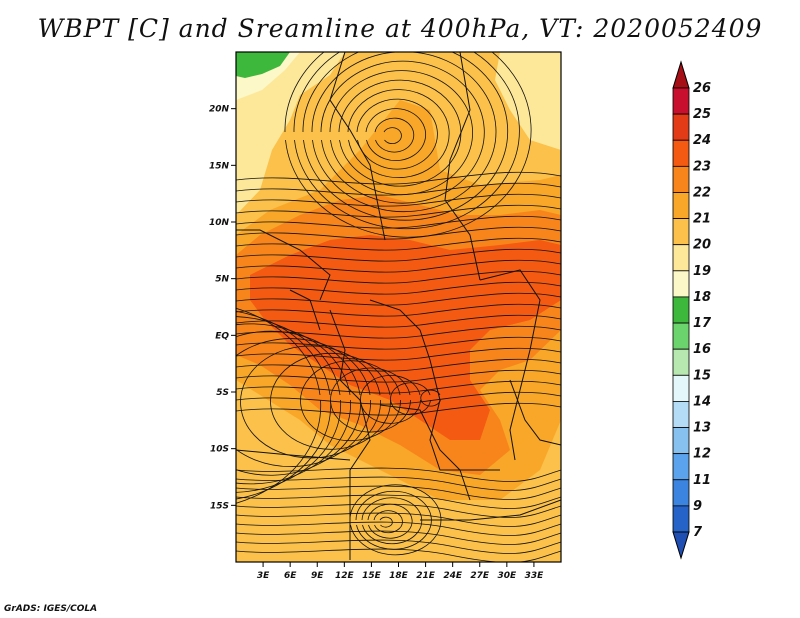 This screenshot has width=800, height=618. What do you see at coordinates (219, 506) in the screenshot?
I see `lat-tick-label-7: 15S` at bounding box center [219, 506].